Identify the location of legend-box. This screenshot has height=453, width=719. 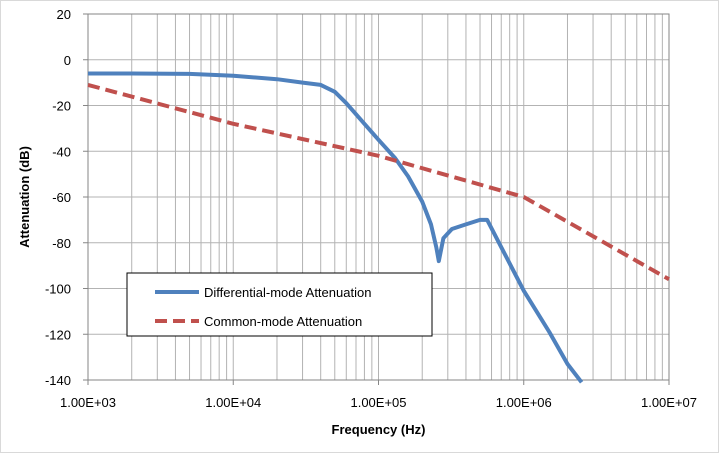
(279, 304).